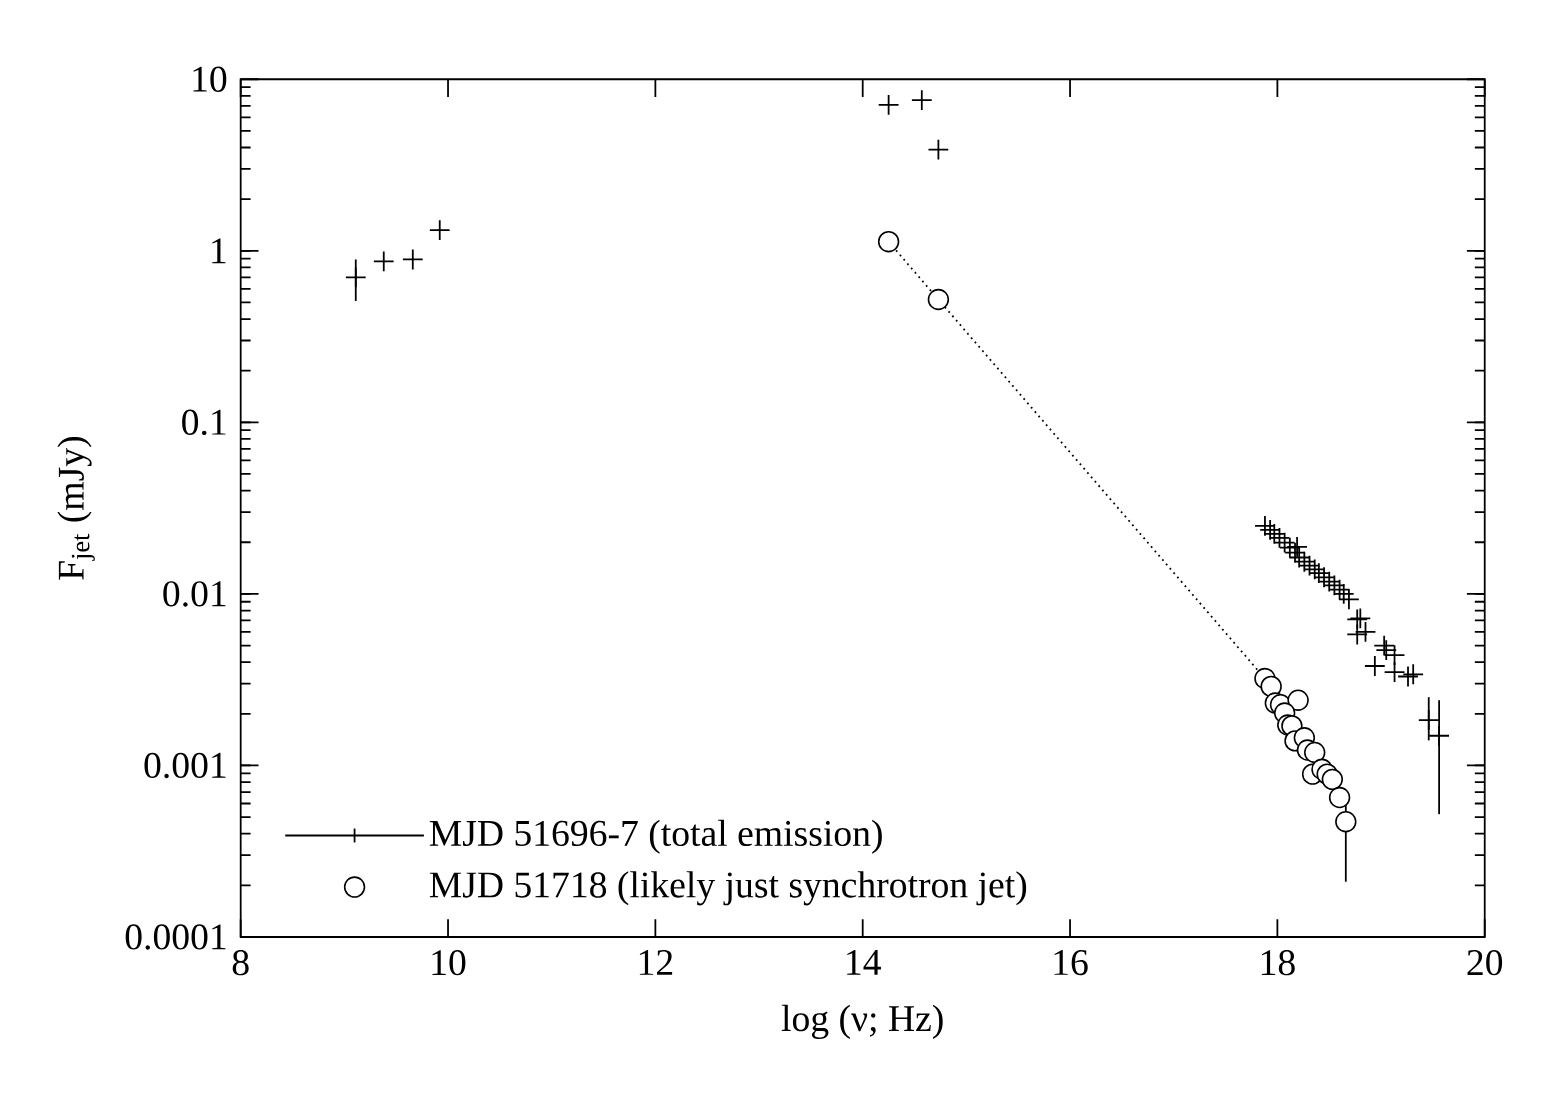 This screenshot has height=1104, width=1560. What do you see at coordinates (219, 251) in the screenshot?
I see `y-tick-label: 1` at bounding box center [219, 251].